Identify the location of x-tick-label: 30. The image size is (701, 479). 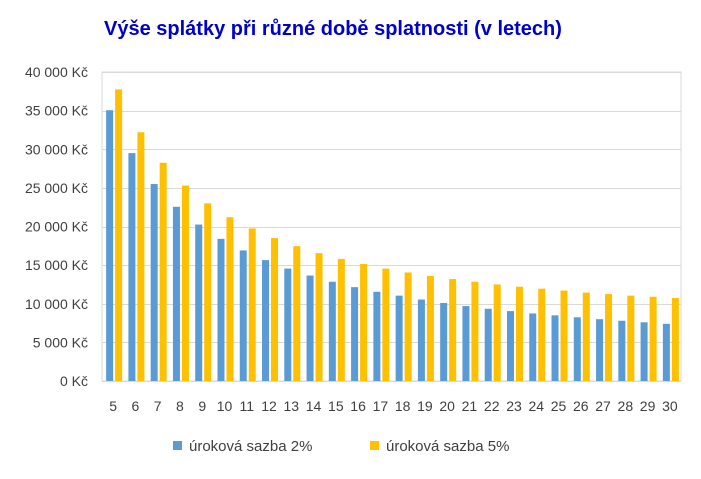
(670, 406).